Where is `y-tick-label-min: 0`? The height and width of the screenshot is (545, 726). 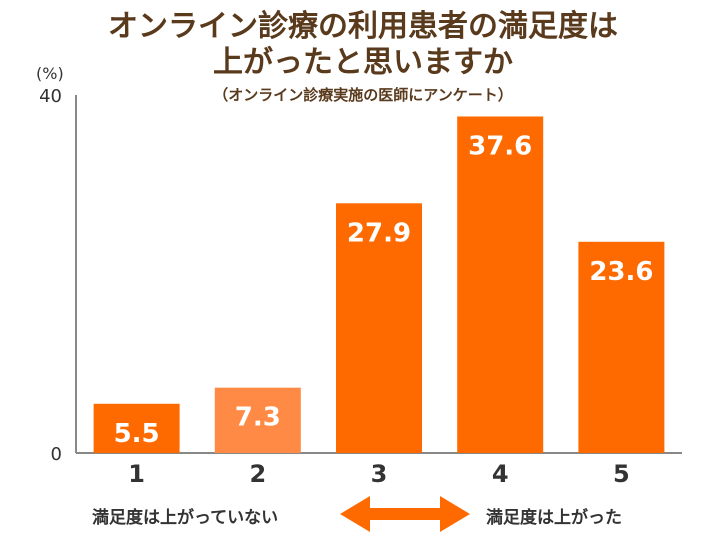
y-tick-label-min: 0 is located at coordinates (56, 454).